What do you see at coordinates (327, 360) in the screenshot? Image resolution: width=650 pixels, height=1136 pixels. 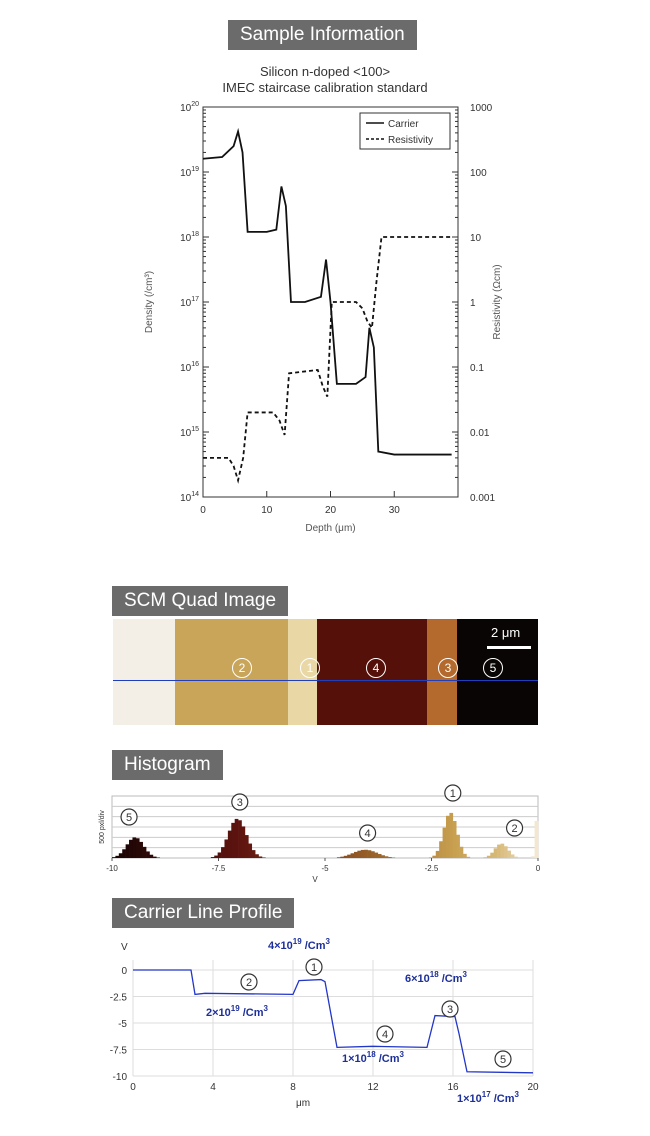 I see `series-resistivity-line` at bounding box center [327, 360].